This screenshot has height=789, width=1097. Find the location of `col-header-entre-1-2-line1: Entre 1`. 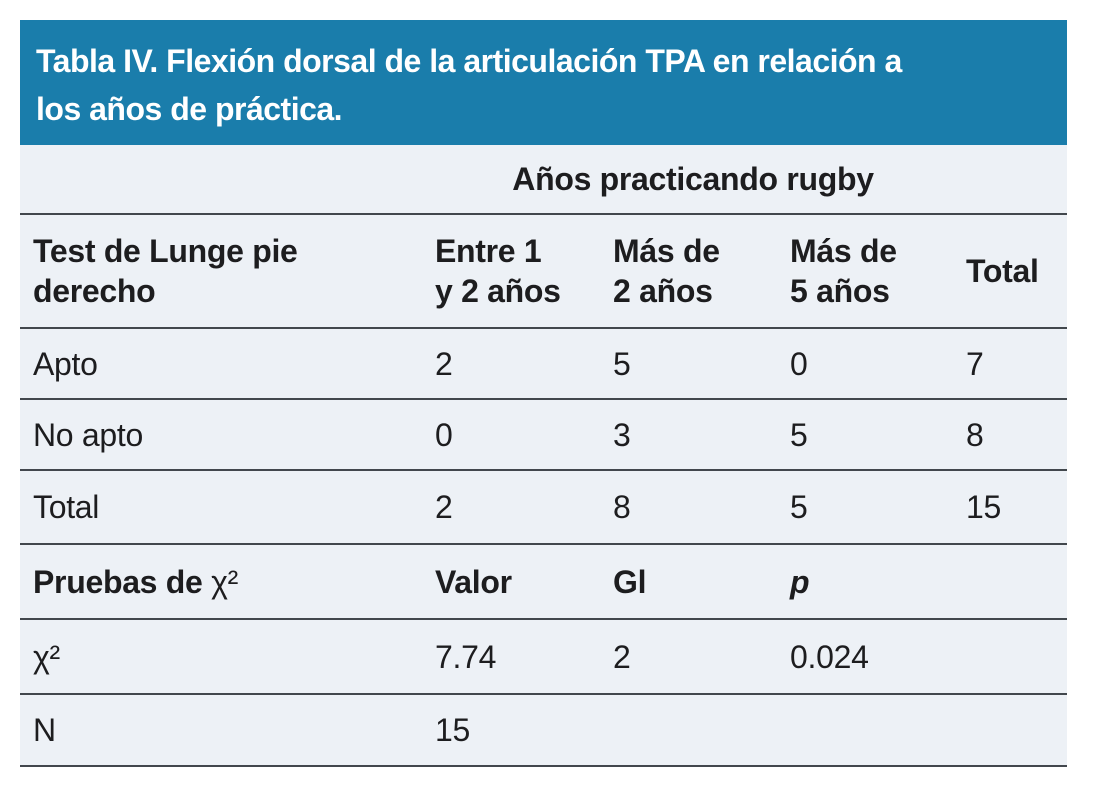

col-header-entre-1-2-line1: Entre 1 is located at coordinates (488, 251).